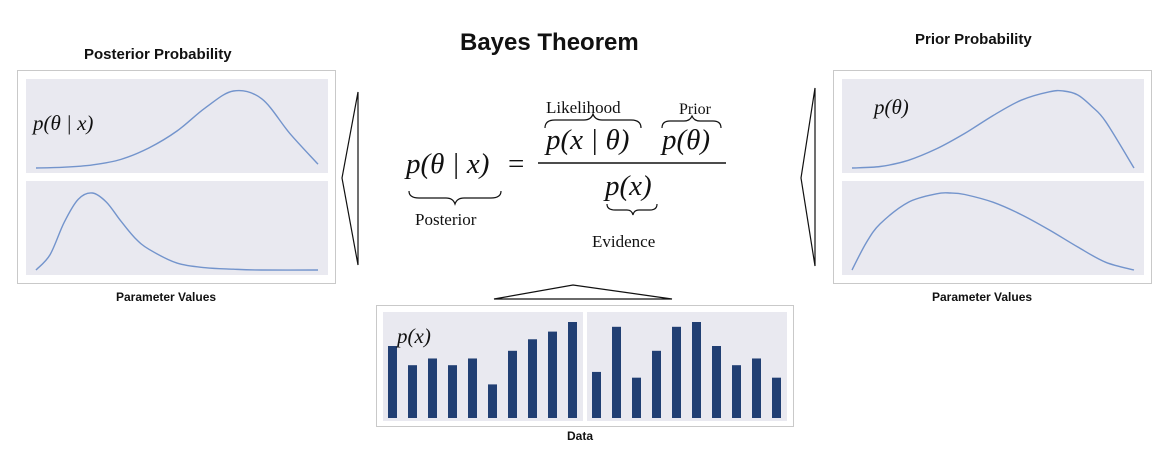 This screenshot has width=1168, height=453. Describe the element at coordinates (176, 177) in the screenshot. I see `posterior-frame: p(θ | x)` at that location.